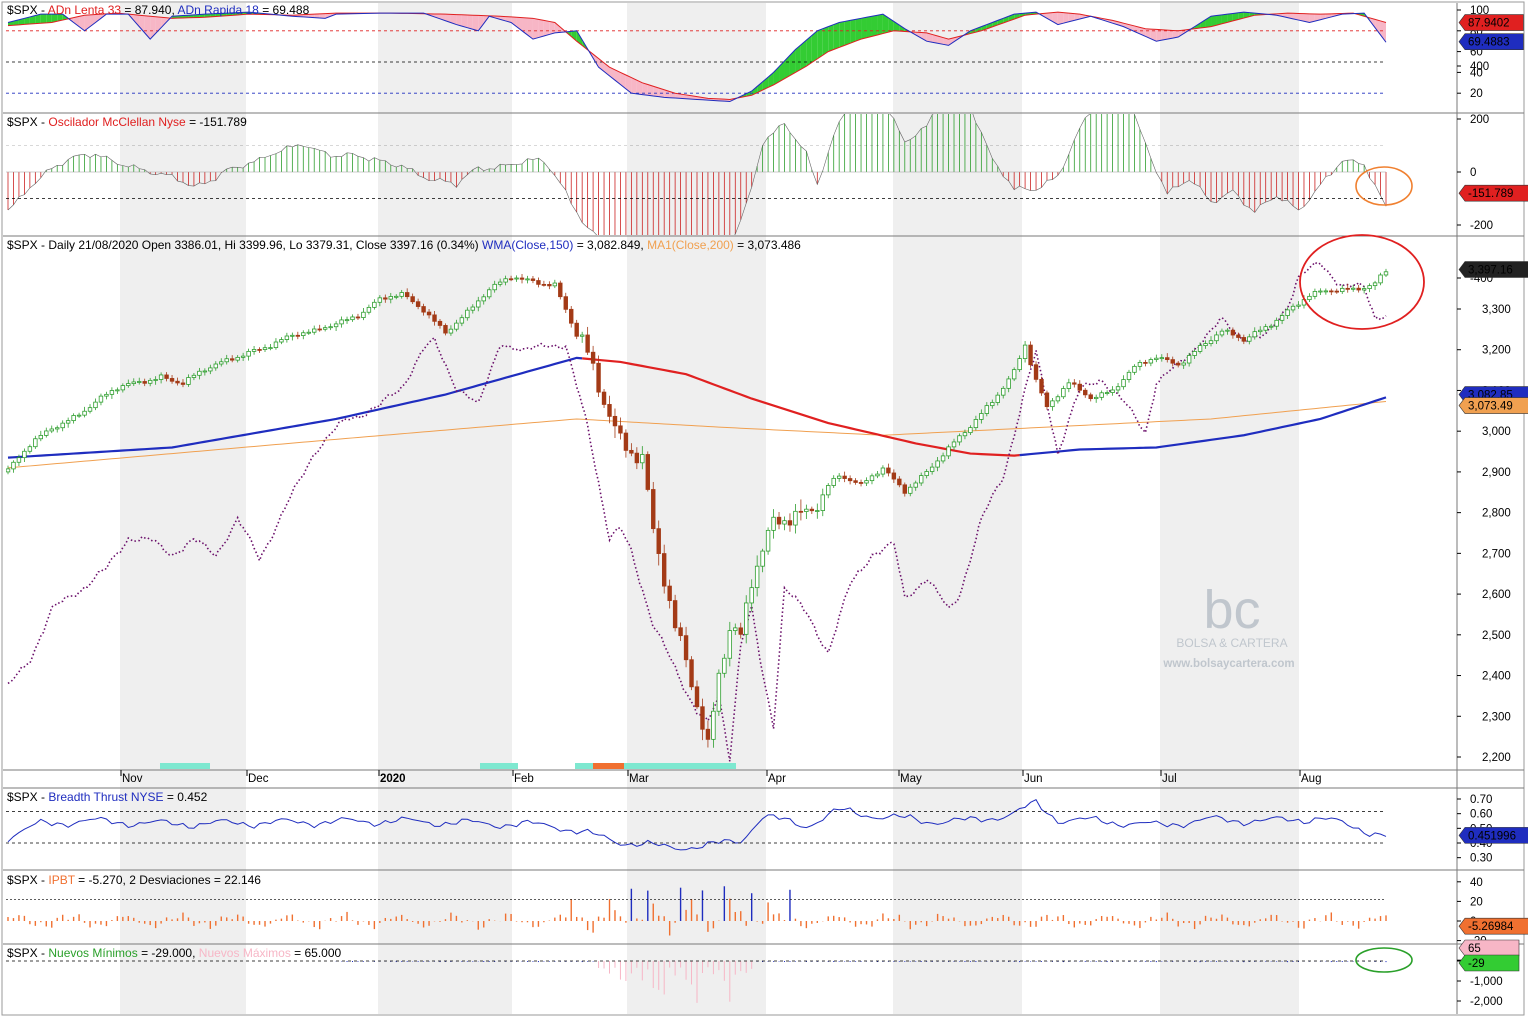 This screenshot has height=1031, width=1528. I want to click on month-band, so click(445, 508).